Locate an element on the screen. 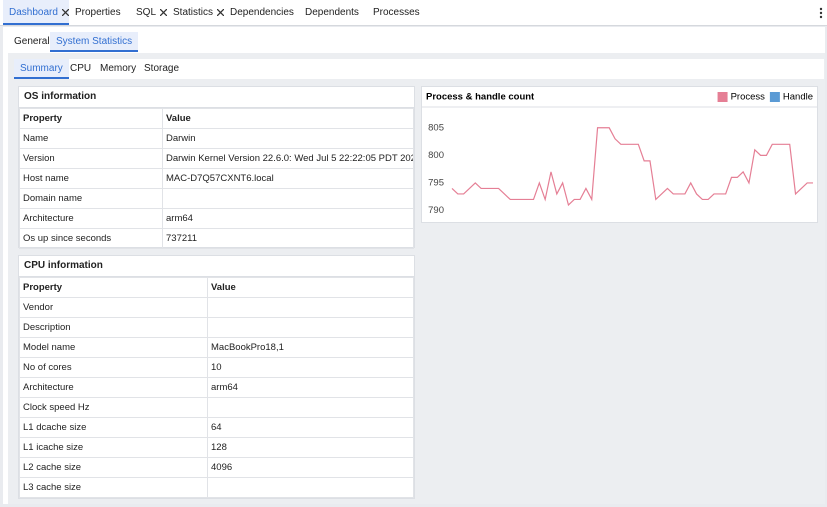  cell: 737211 is located at coordinates (288, 238).